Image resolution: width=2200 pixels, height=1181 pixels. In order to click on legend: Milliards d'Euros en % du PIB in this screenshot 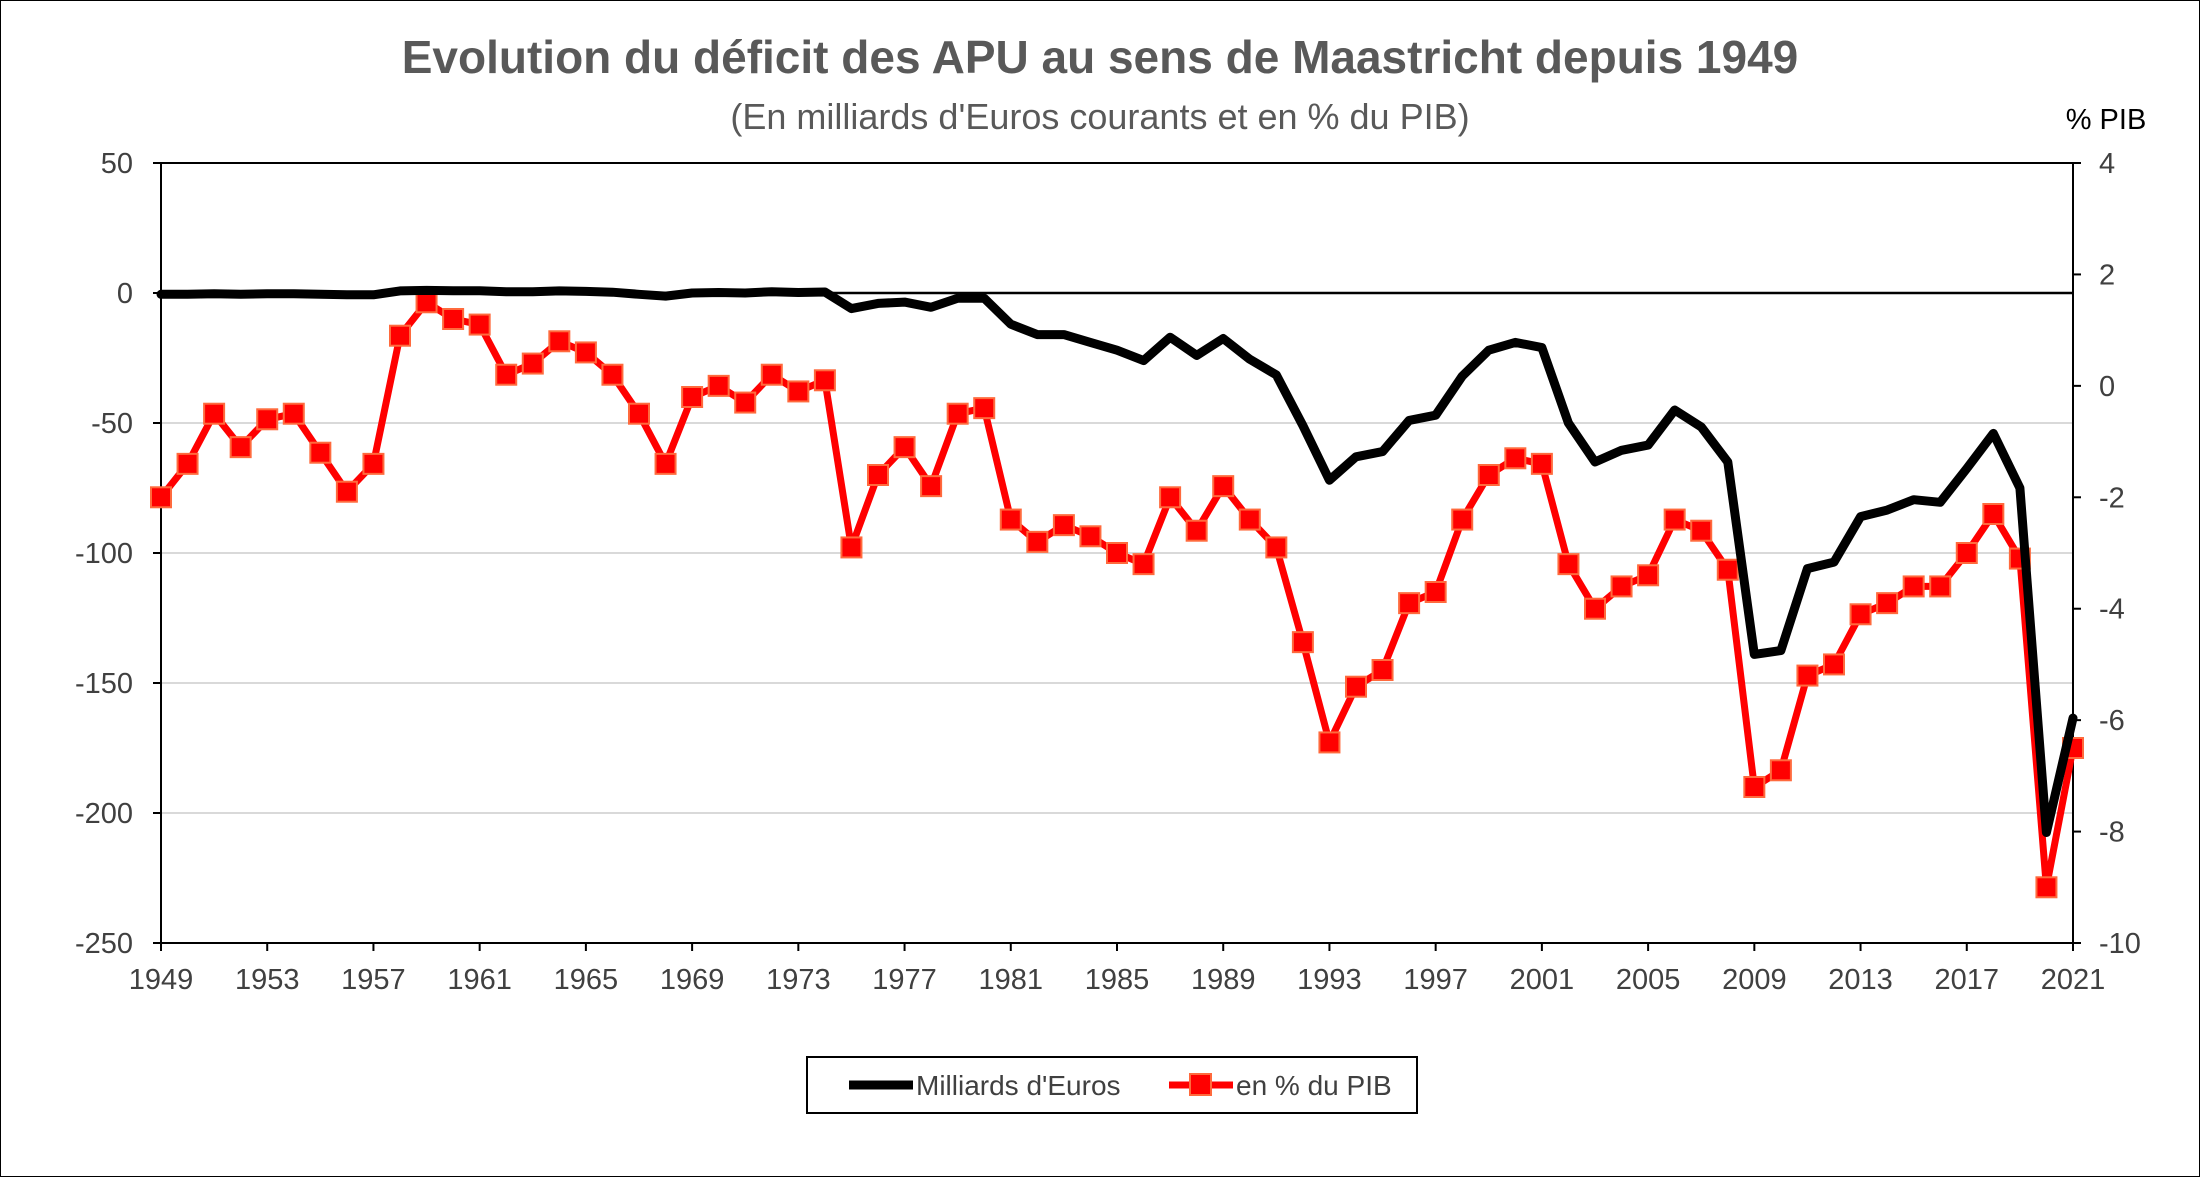, I will do `click(1112, 1085)`.